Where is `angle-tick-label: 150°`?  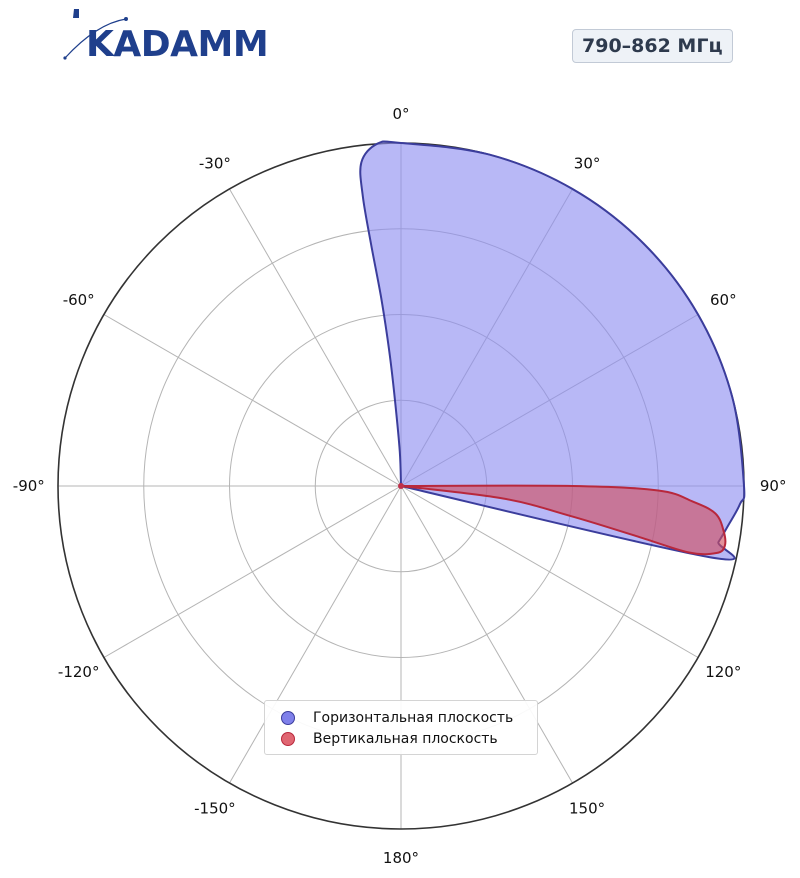
angle-tick-label: 150° is located at coordinates (587, 808).